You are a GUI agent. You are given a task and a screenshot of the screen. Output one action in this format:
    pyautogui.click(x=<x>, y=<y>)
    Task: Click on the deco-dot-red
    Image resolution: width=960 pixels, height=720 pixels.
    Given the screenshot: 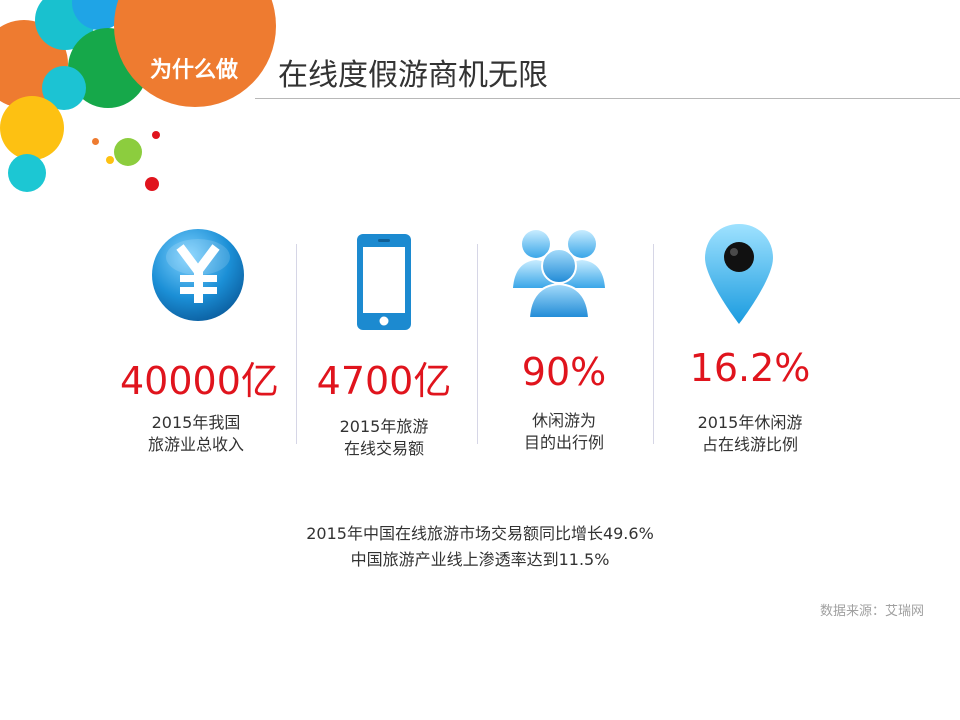 What is the action you would take?
    pyautogui.click(x=152, y=184)
    